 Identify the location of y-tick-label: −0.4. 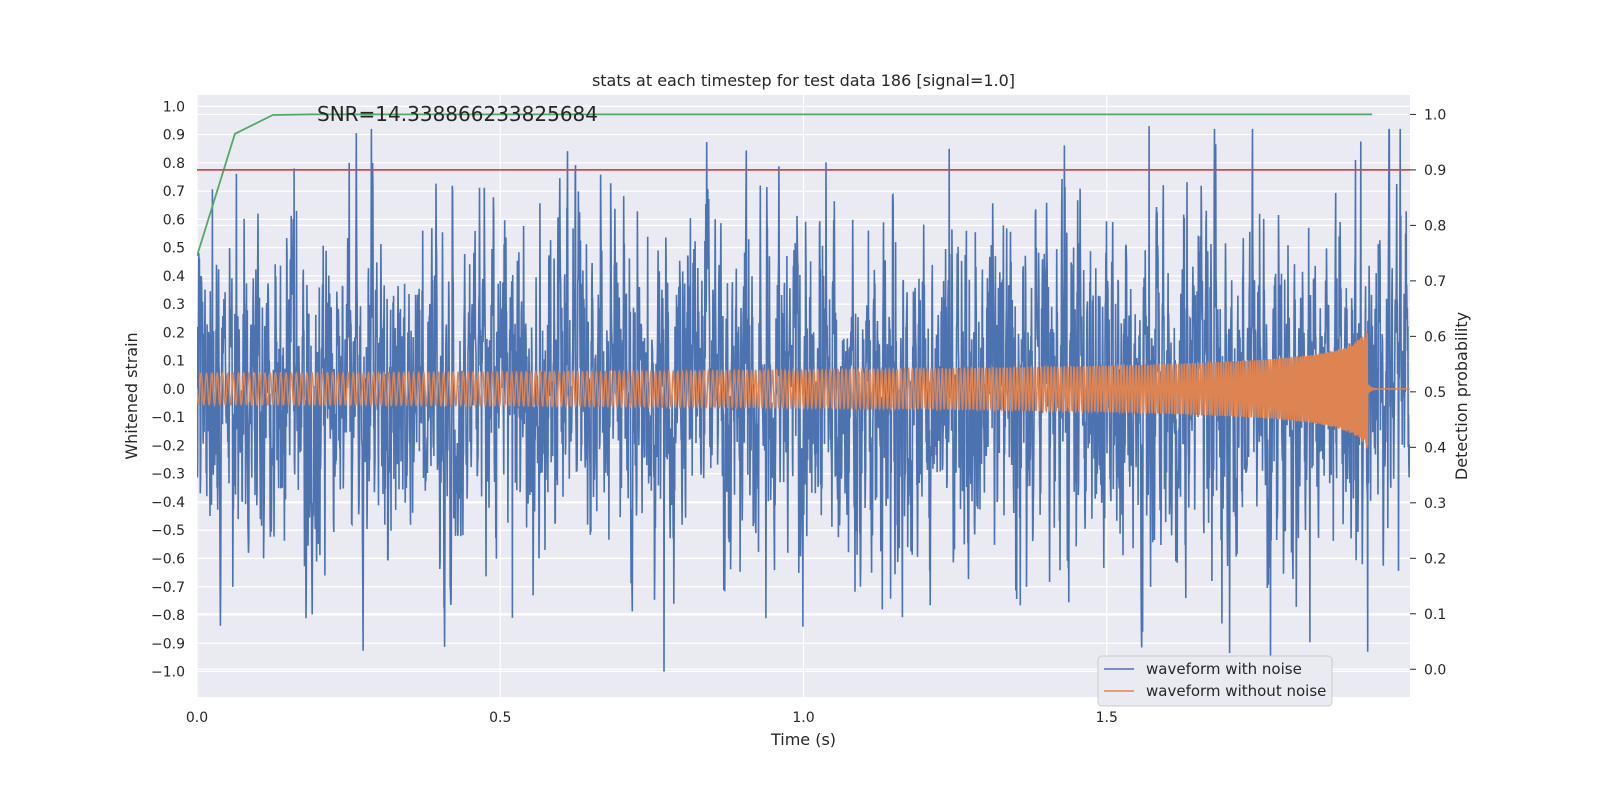
(168, 503).